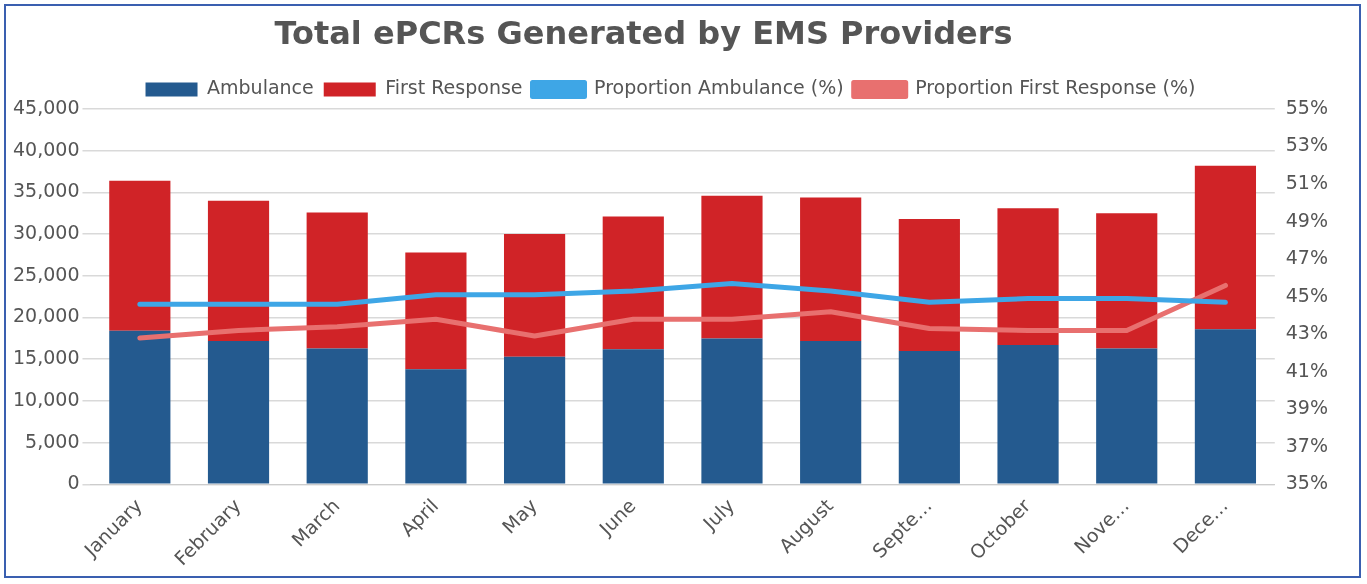 The height and width of the screenshot is (584, 1367). What do you see at coordinates (46, 232) in the screenshot?
I see `y-tick-label: 30,000` at bounding box center [46, 232].